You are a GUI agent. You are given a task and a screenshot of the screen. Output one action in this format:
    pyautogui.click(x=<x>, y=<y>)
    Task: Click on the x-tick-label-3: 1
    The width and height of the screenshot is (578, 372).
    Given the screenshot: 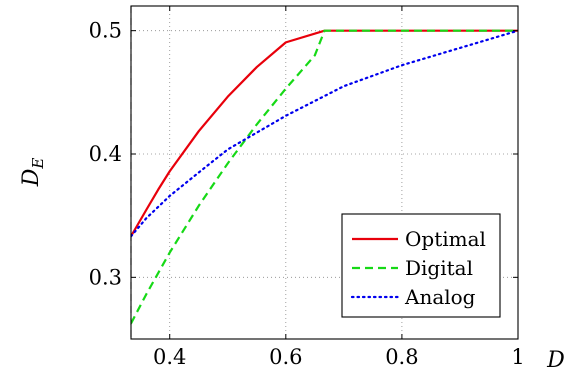 What is the action you would take?
    pyautogui.click(x=517, y=357)
    